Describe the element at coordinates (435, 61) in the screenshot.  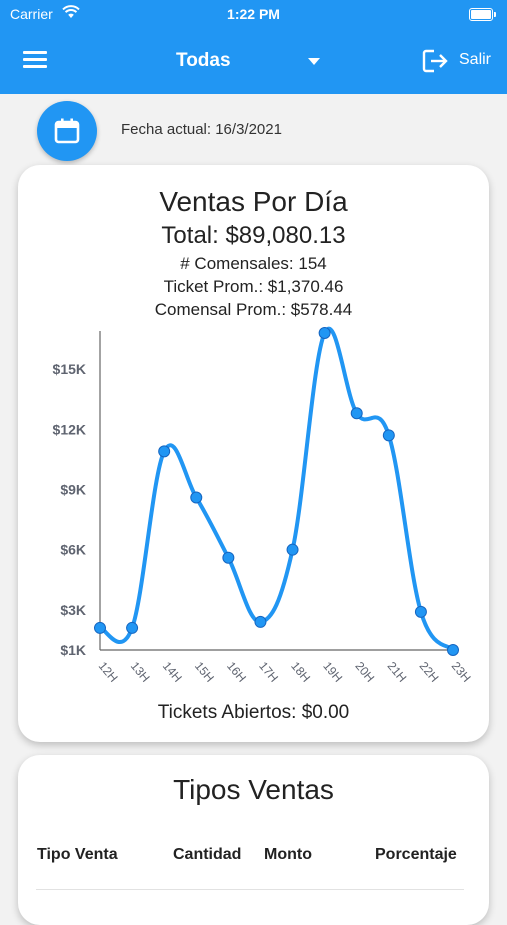
I see `logout-icon` at that location.